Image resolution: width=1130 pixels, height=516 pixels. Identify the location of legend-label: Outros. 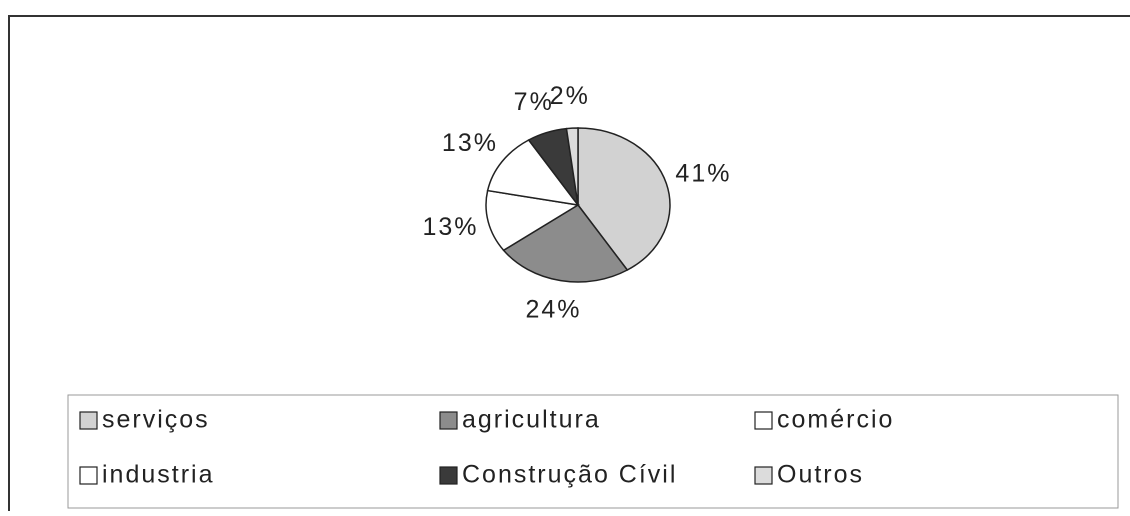
(820, 475).